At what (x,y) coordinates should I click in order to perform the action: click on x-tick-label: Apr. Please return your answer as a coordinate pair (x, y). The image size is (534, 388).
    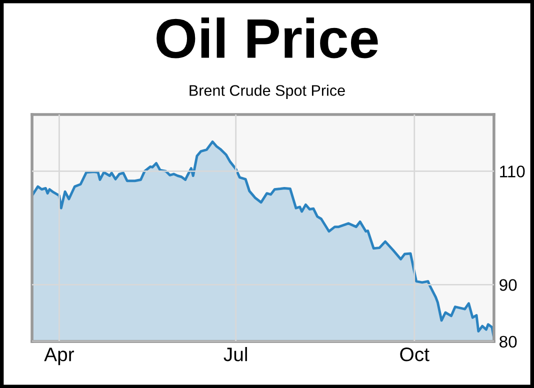
    Looking at the image, I should click on (59, 357).